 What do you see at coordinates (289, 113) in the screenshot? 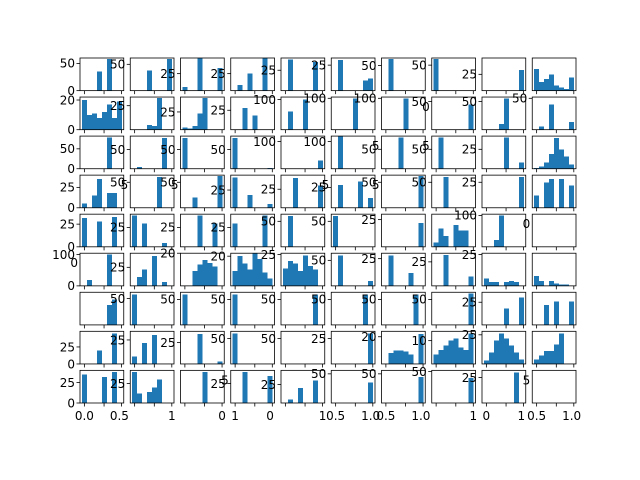
I see `histogram-panel: 100` at bounding box center [289, 113].